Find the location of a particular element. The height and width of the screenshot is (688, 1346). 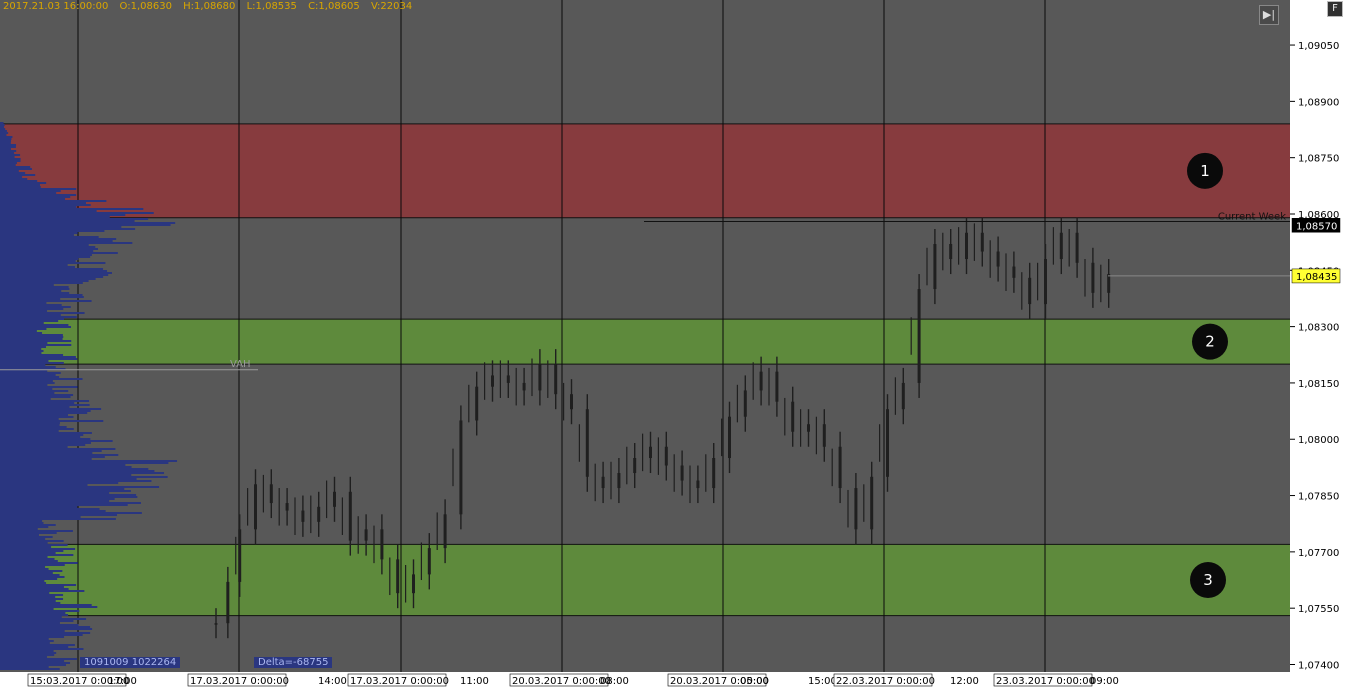

info-close: C:1,08605 is located at coordinates (334, 6).